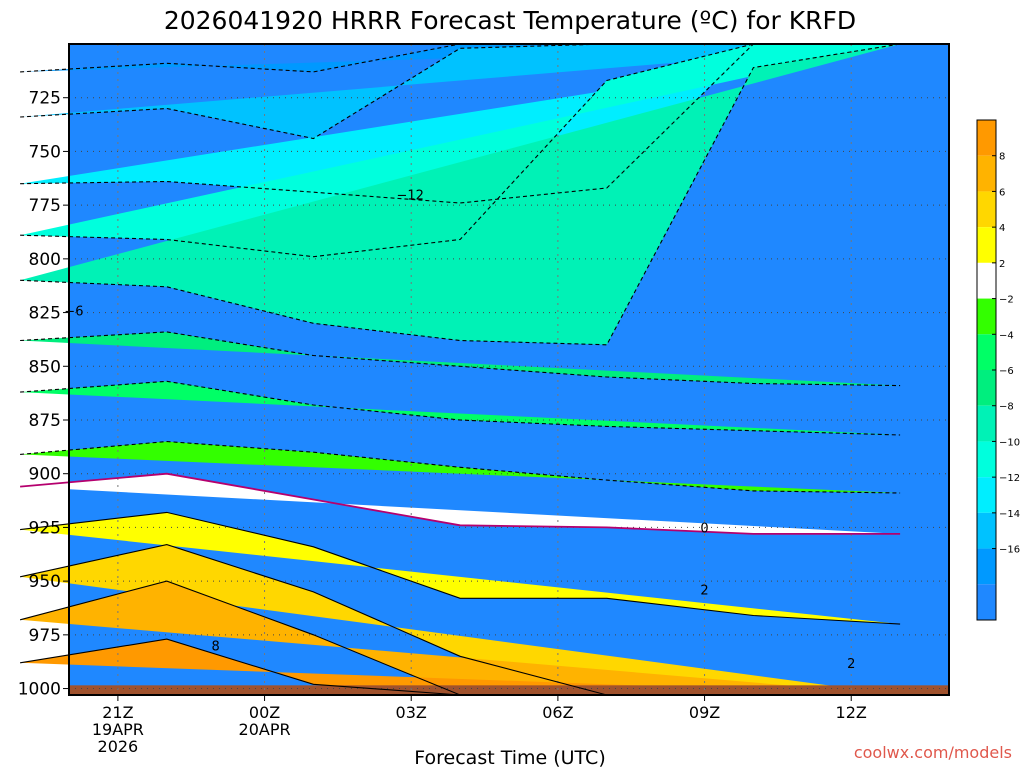 This screenshot has height=768, width=1024. What do you see at coordinates (45, 152) in the screenshot?
I see `y-tick-label: 750` at bounding box center [45, 152].